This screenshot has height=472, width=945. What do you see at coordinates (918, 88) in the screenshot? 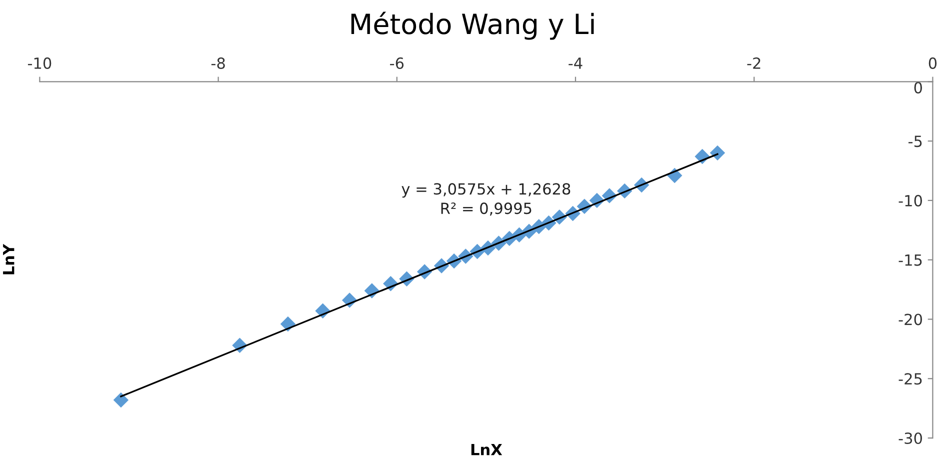
I see `y-tick-label: 0` at bounding box center [918, 88].